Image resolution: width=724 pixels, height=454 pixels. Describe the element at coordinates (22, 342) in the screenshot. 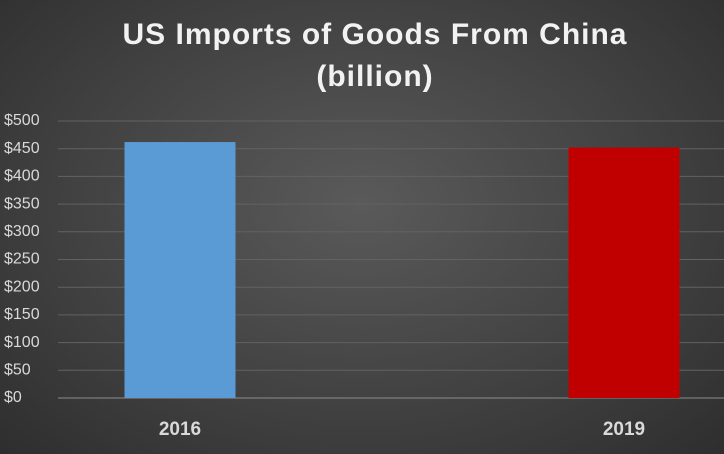

I see `y-tick-label: $100` at that location.